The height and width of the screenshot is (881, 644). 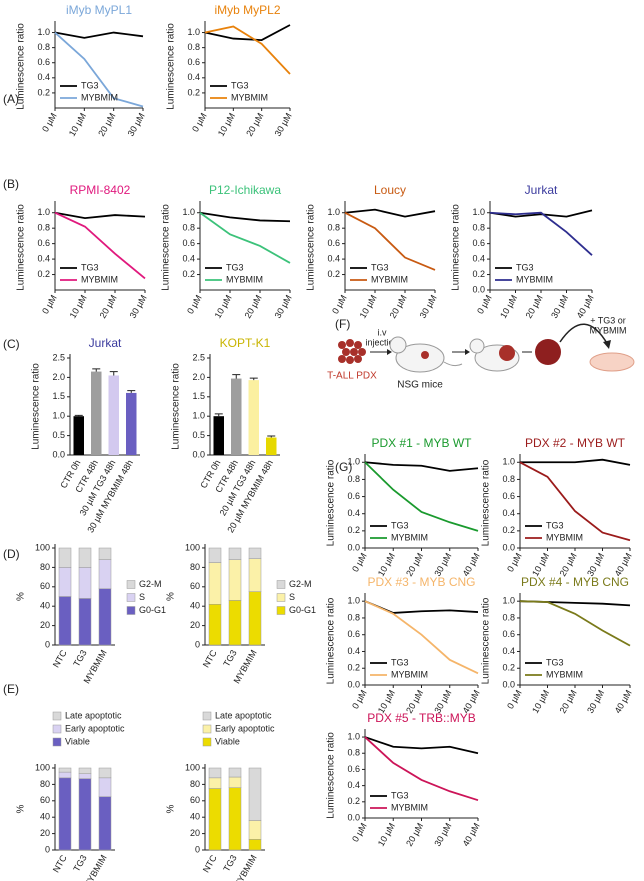 I want to click on chart-title: iMyb MyPL1, so click(x=99, y=10).